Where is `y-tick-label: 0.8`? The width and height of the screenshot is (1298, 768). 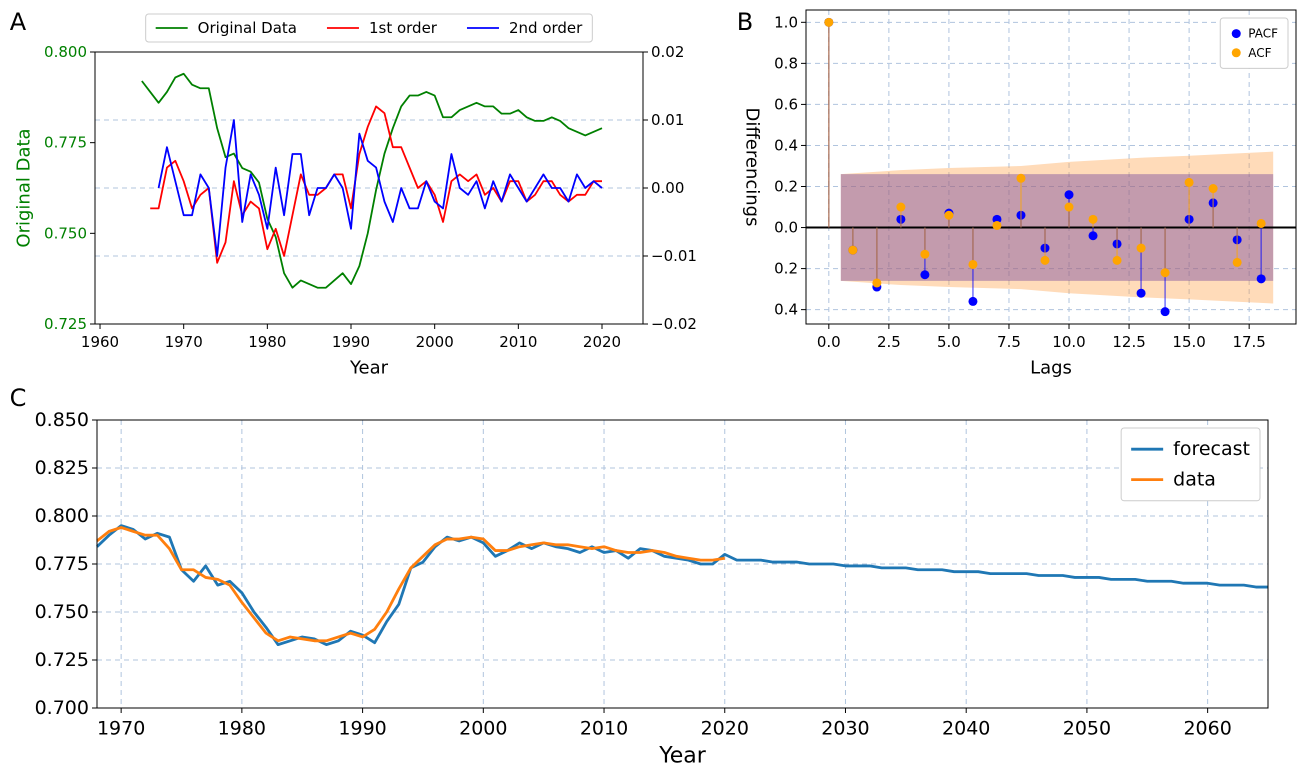
y-tick-label: 0.8 is located at coordinates (786, 63).